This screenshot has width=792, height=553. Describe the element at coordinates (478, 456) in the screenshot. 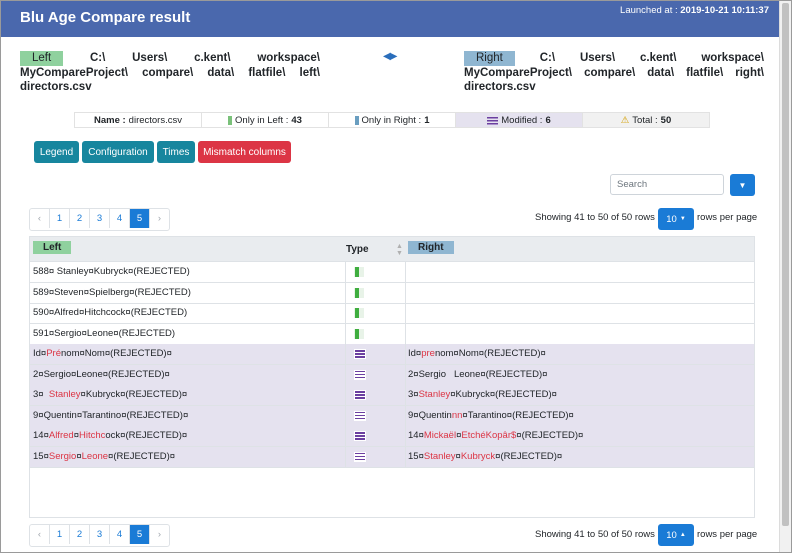

I see `diff-highlight: Kubryck` at that location.